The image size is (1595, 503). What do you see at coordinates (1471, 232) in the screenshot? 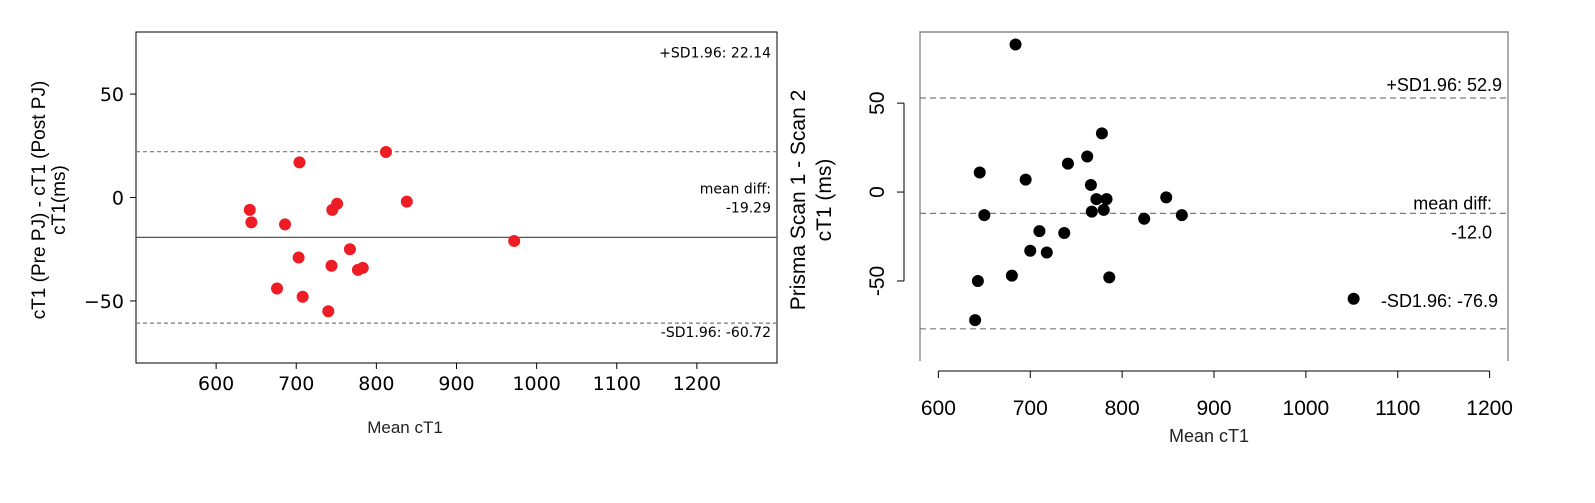
I see `reference-line-label: -12.0` at bounding box center [1471, 232].